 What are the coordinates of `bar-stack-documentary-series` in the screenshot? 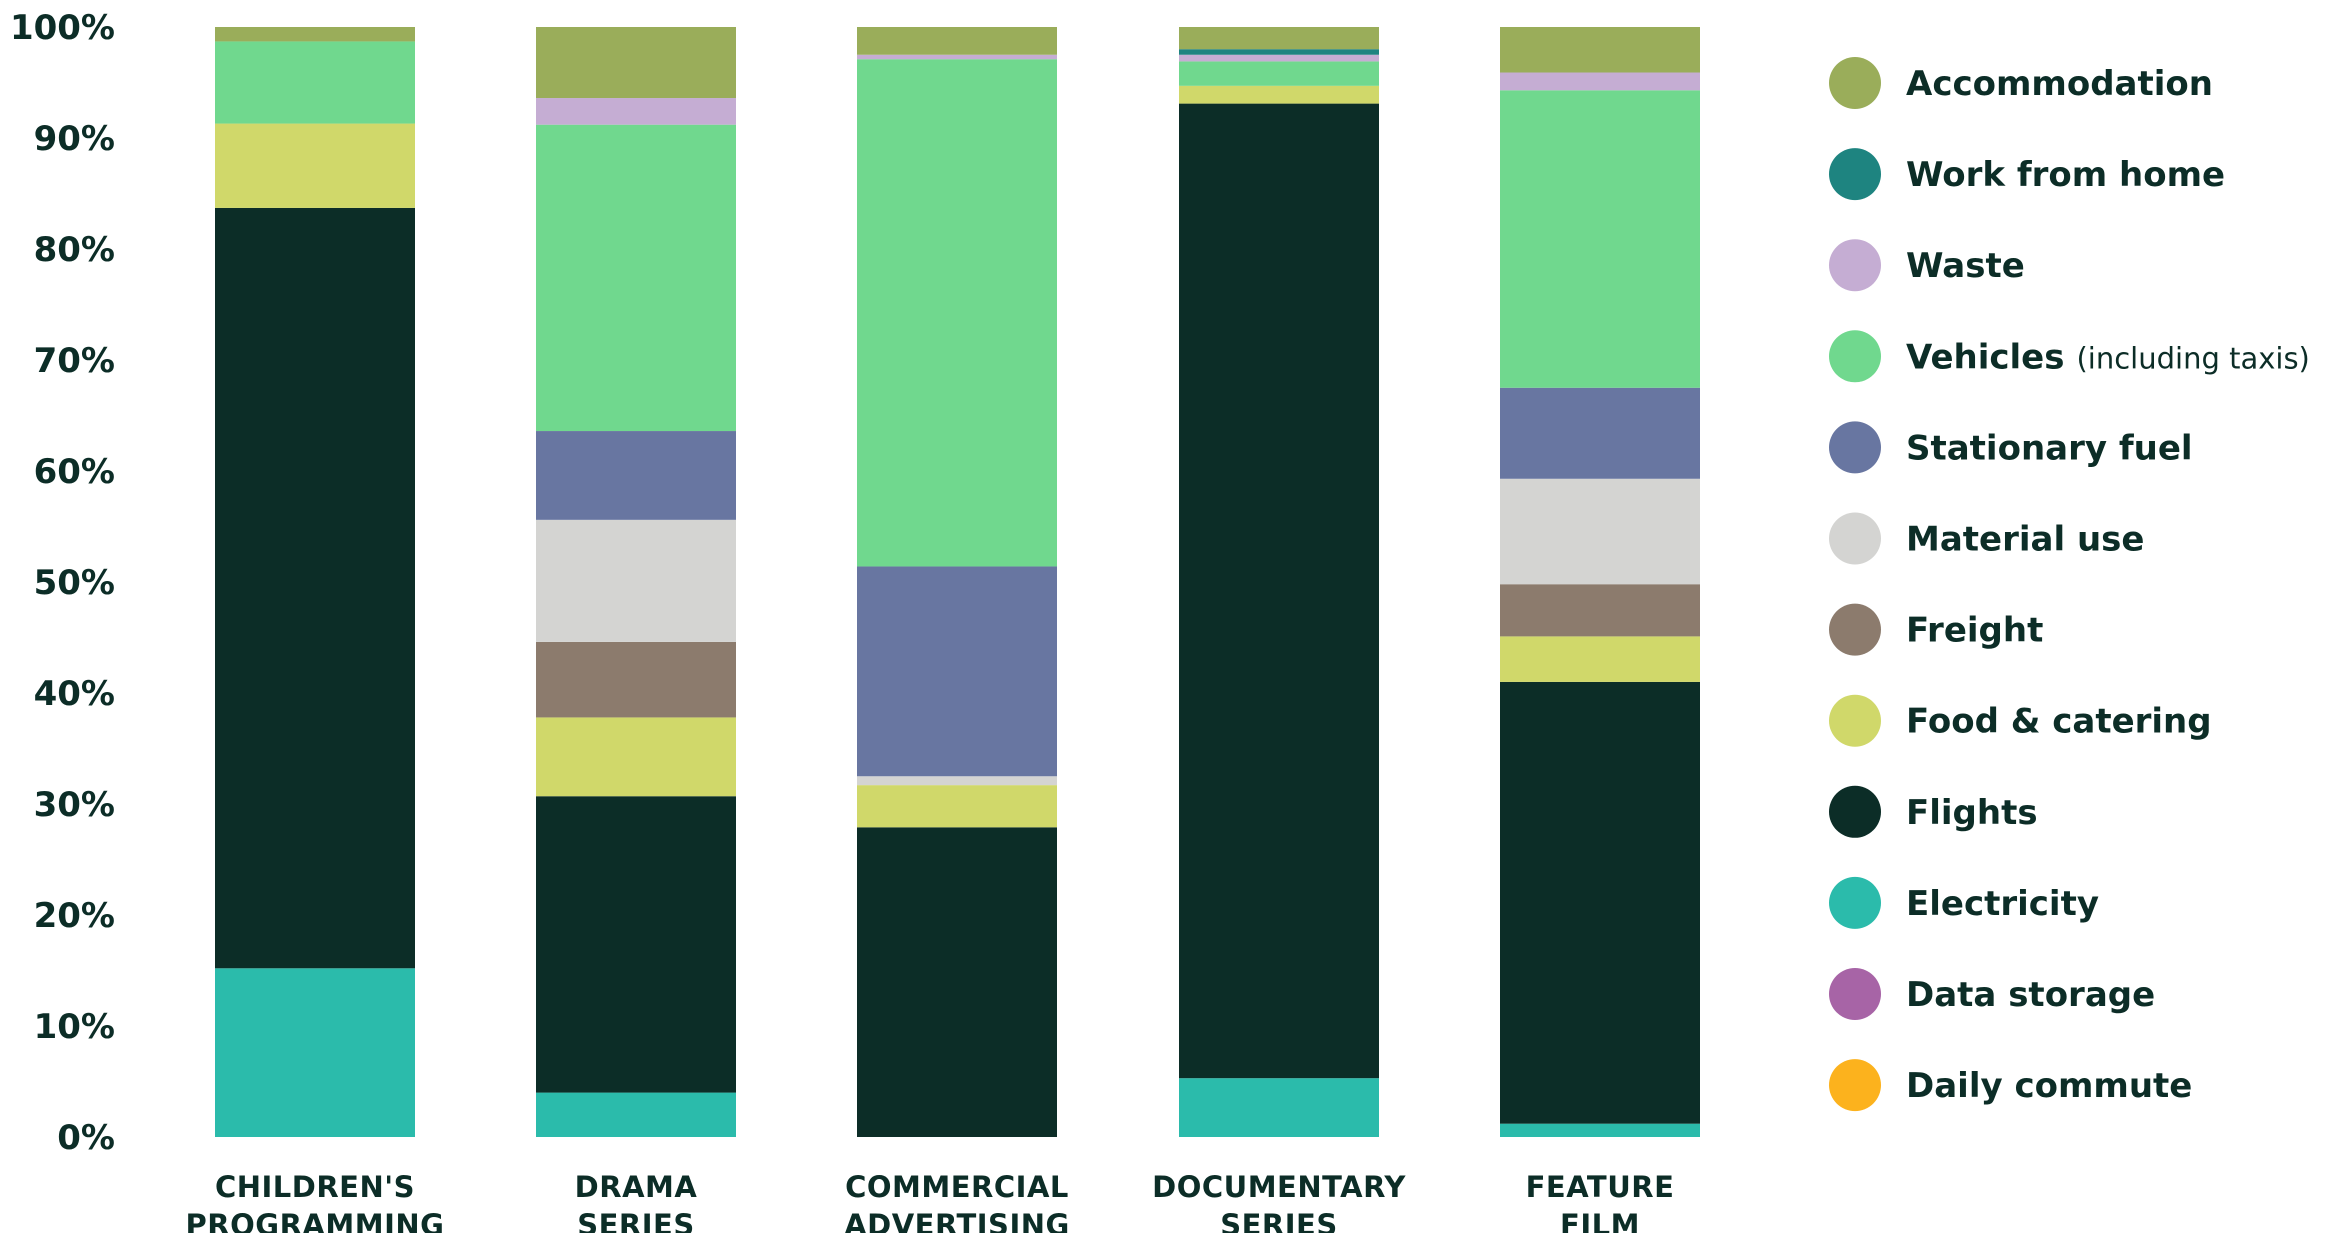 It's located at (1279, 582).